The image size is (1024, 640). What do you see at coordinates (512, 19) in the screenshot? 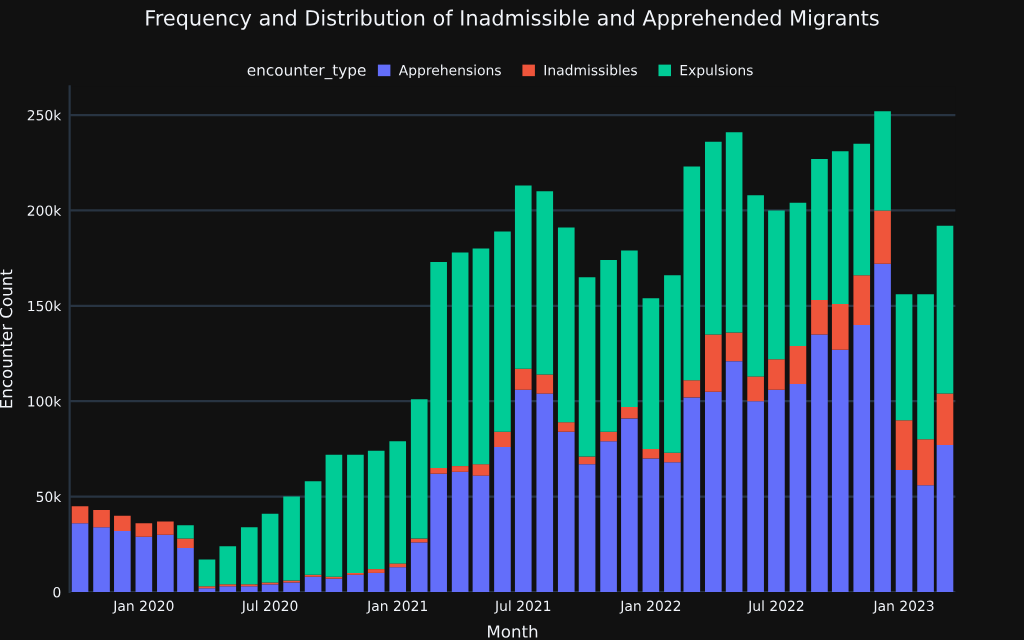
I see `chart-title: Frequency and Distribution of Inadmissible and Apprehended Migrants` at bounding box center [512, 19].